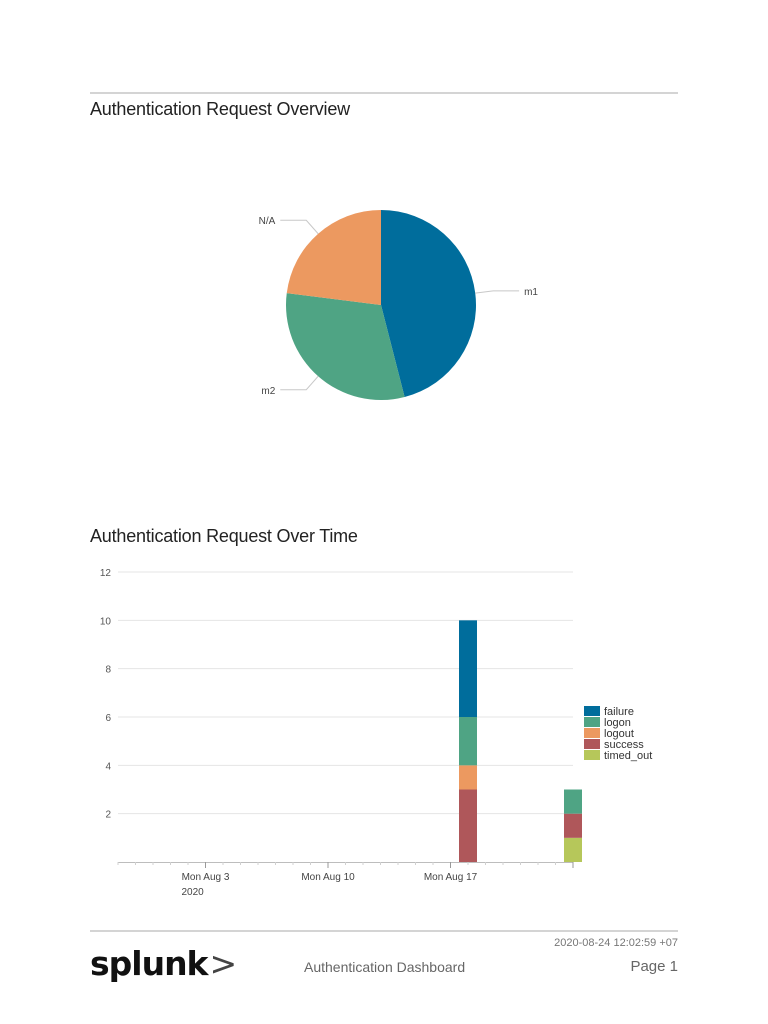 The width and height of the screenshot is (768, 1024). What do you see at coordinates (108, 718) in the screenshot?
I see `y-tick-label: 6` at bounding box center [108, 718].